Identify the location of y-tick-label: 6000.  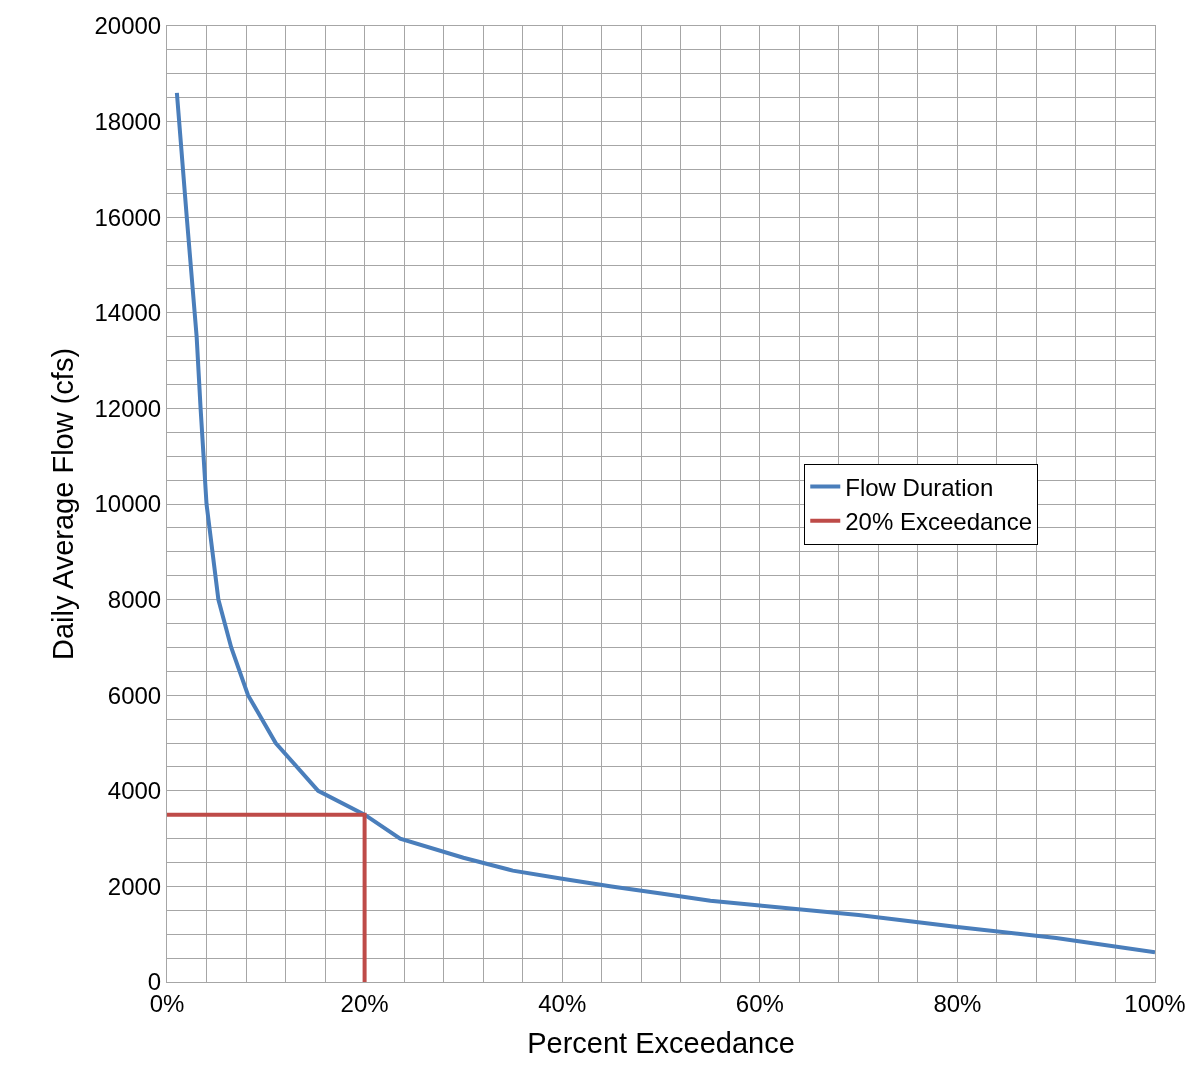
(134, 695).